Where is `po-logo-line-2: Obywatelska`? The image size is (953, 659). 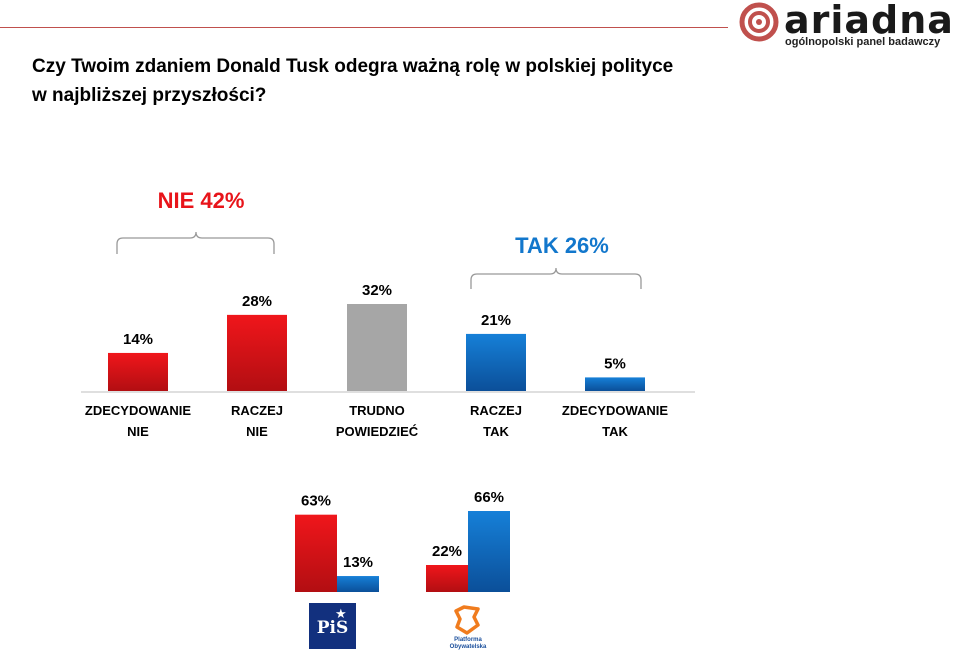 po-logo-line-2: Obywatelska is located at coordinates (468, 647).